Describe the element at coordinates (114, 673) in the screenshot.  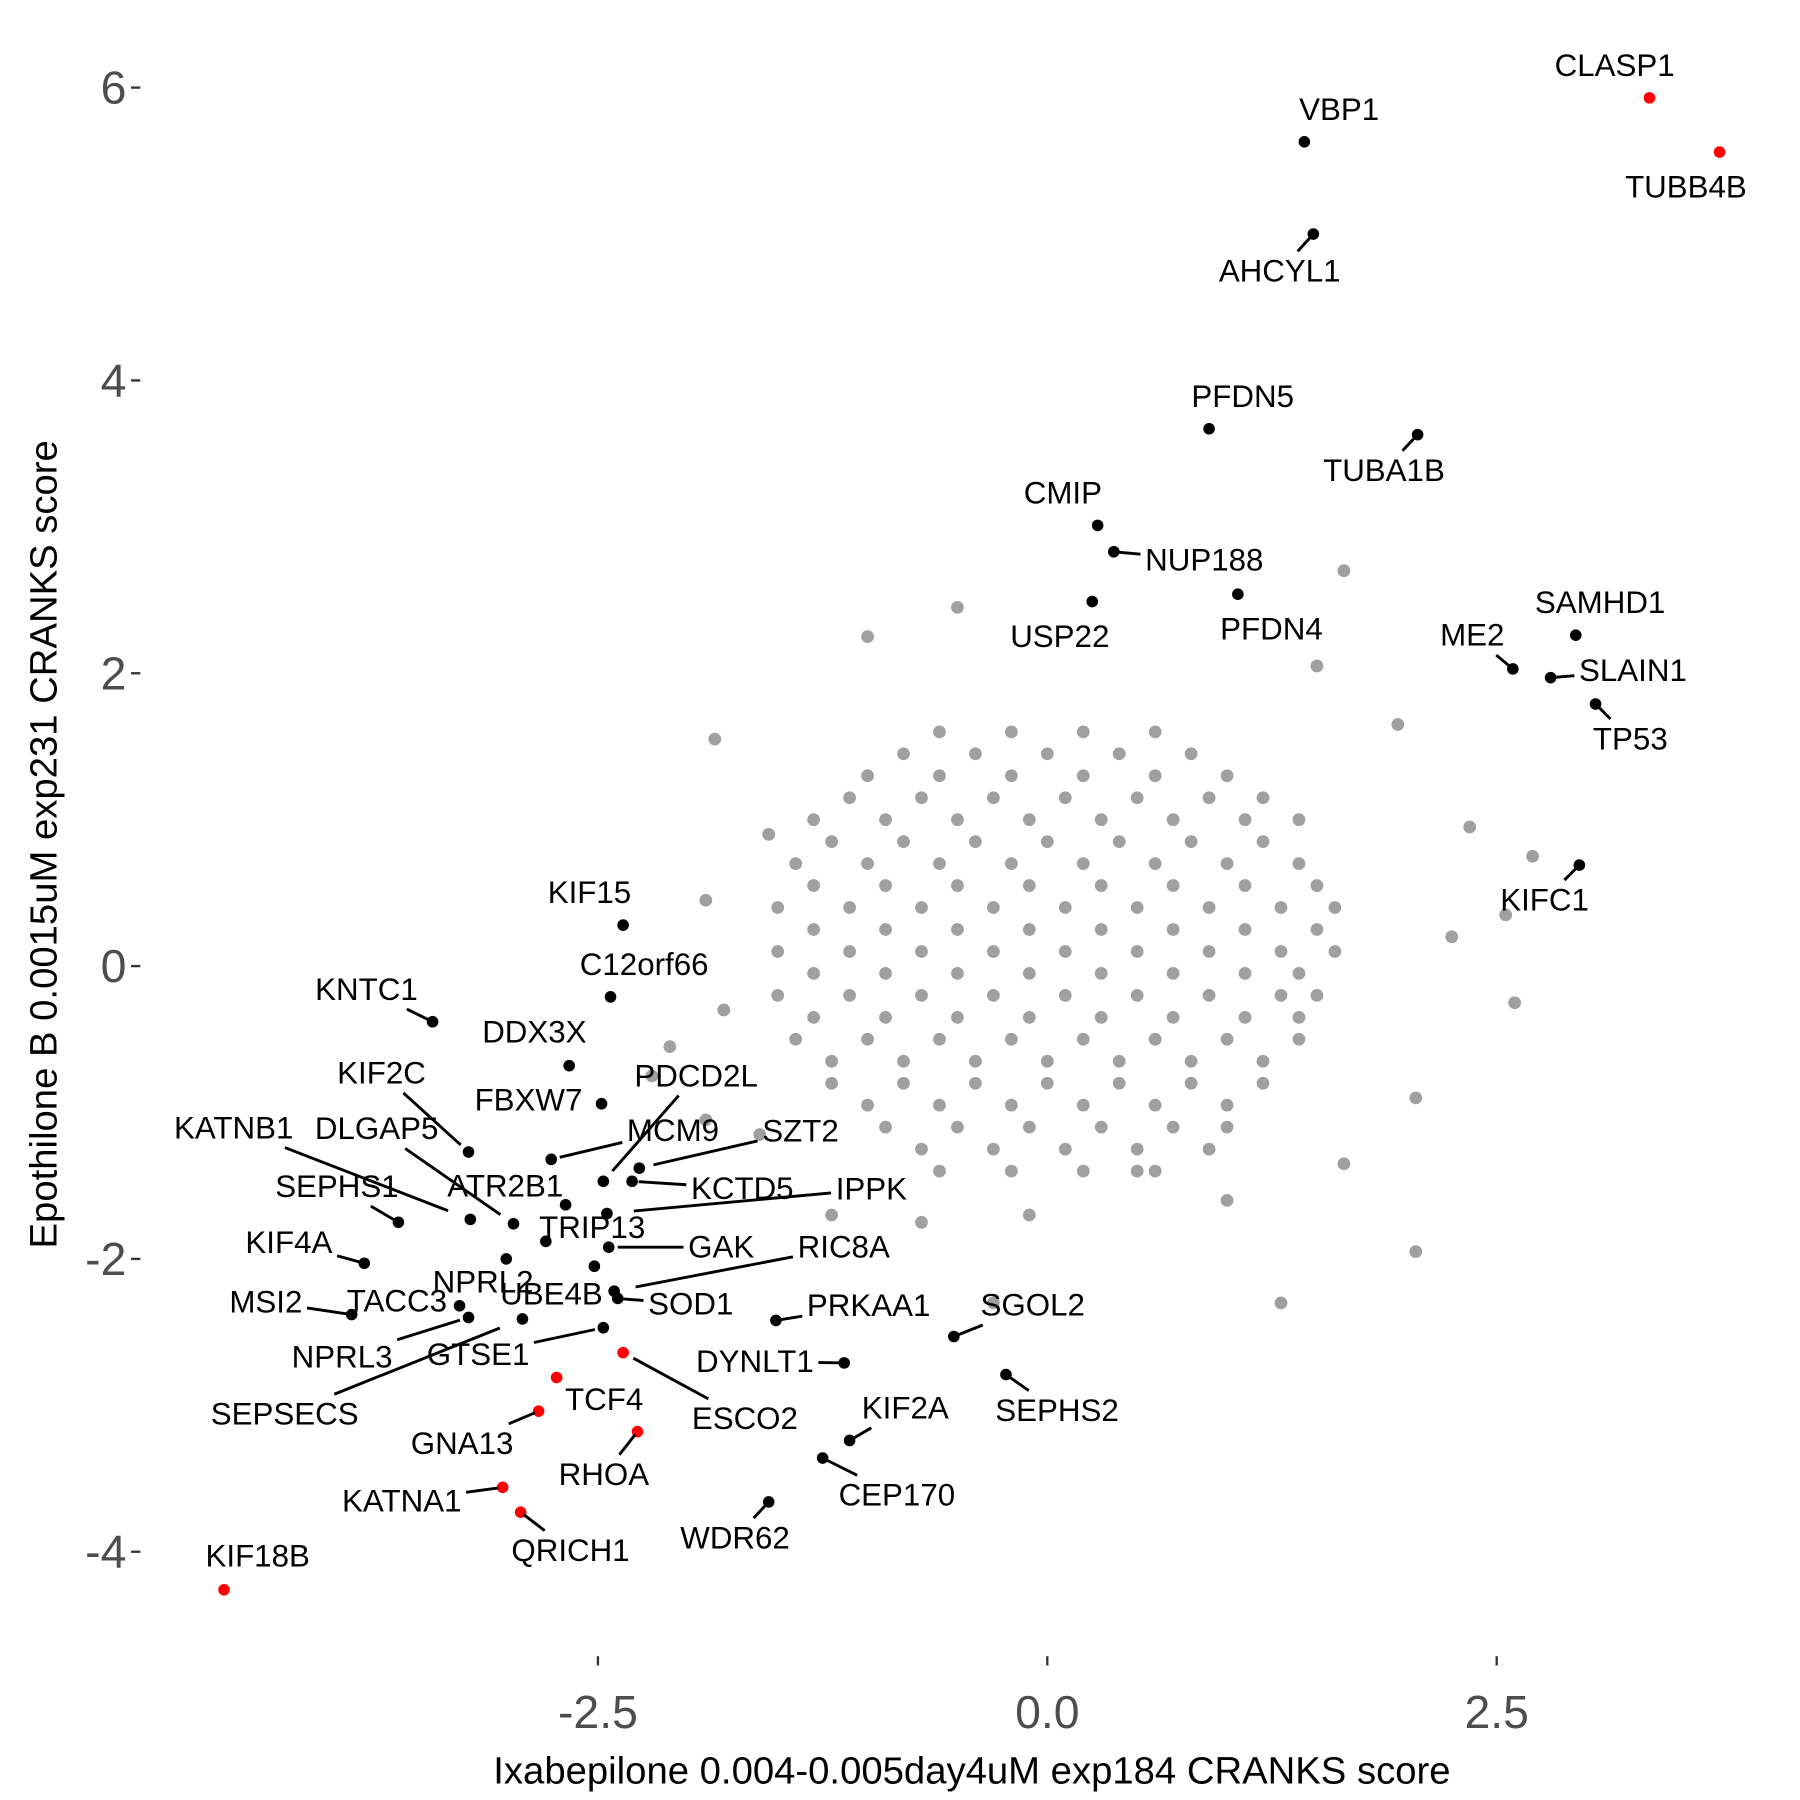
I see `y-tick-label: 2` at that location.